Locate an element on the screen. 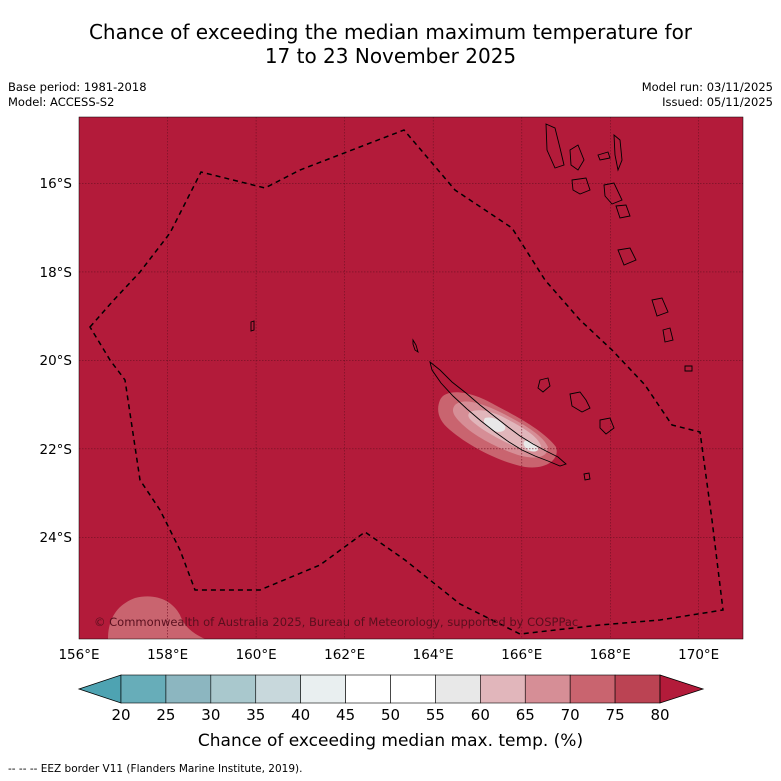  issued-label: Issued: 05/11/2025 is located at coordinates (717, 102).